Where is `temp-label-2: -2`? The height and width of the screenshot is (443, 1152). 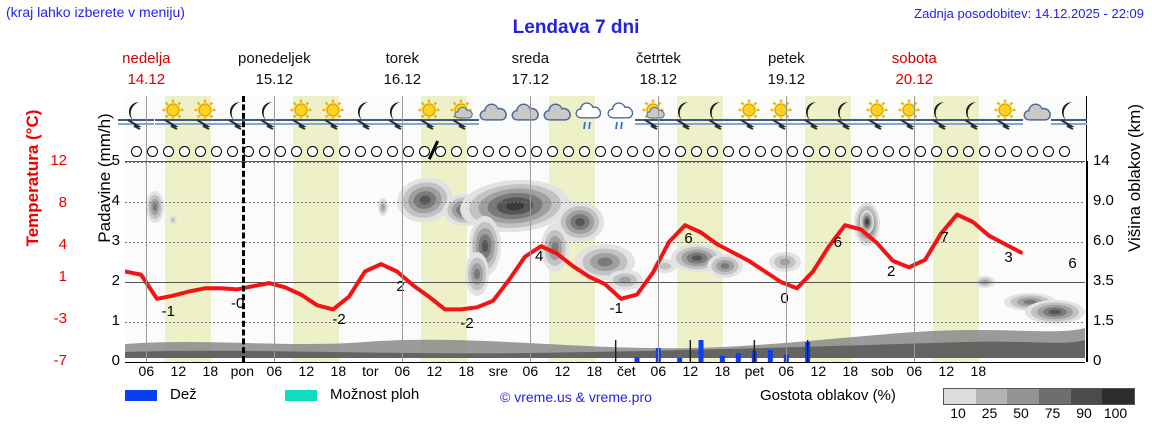
temp-label-2: -2 is located at coordinates (339, 320).